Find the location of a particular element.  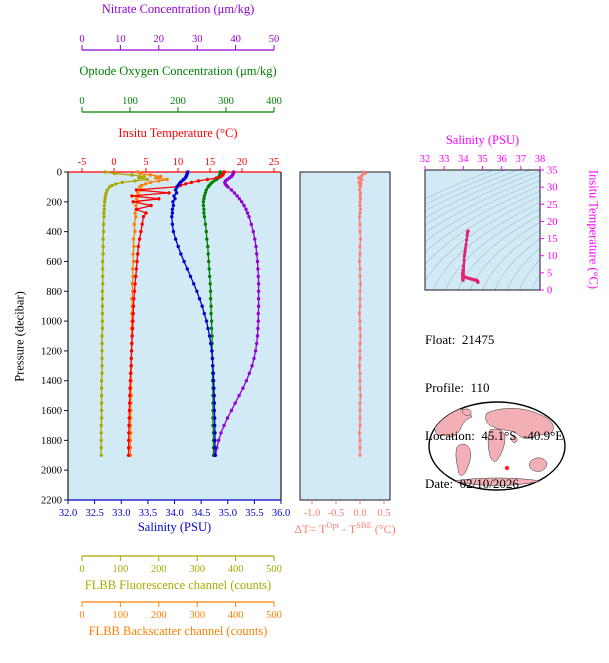

temperature-tick-label: 5 is located at coordinates (145, 162).